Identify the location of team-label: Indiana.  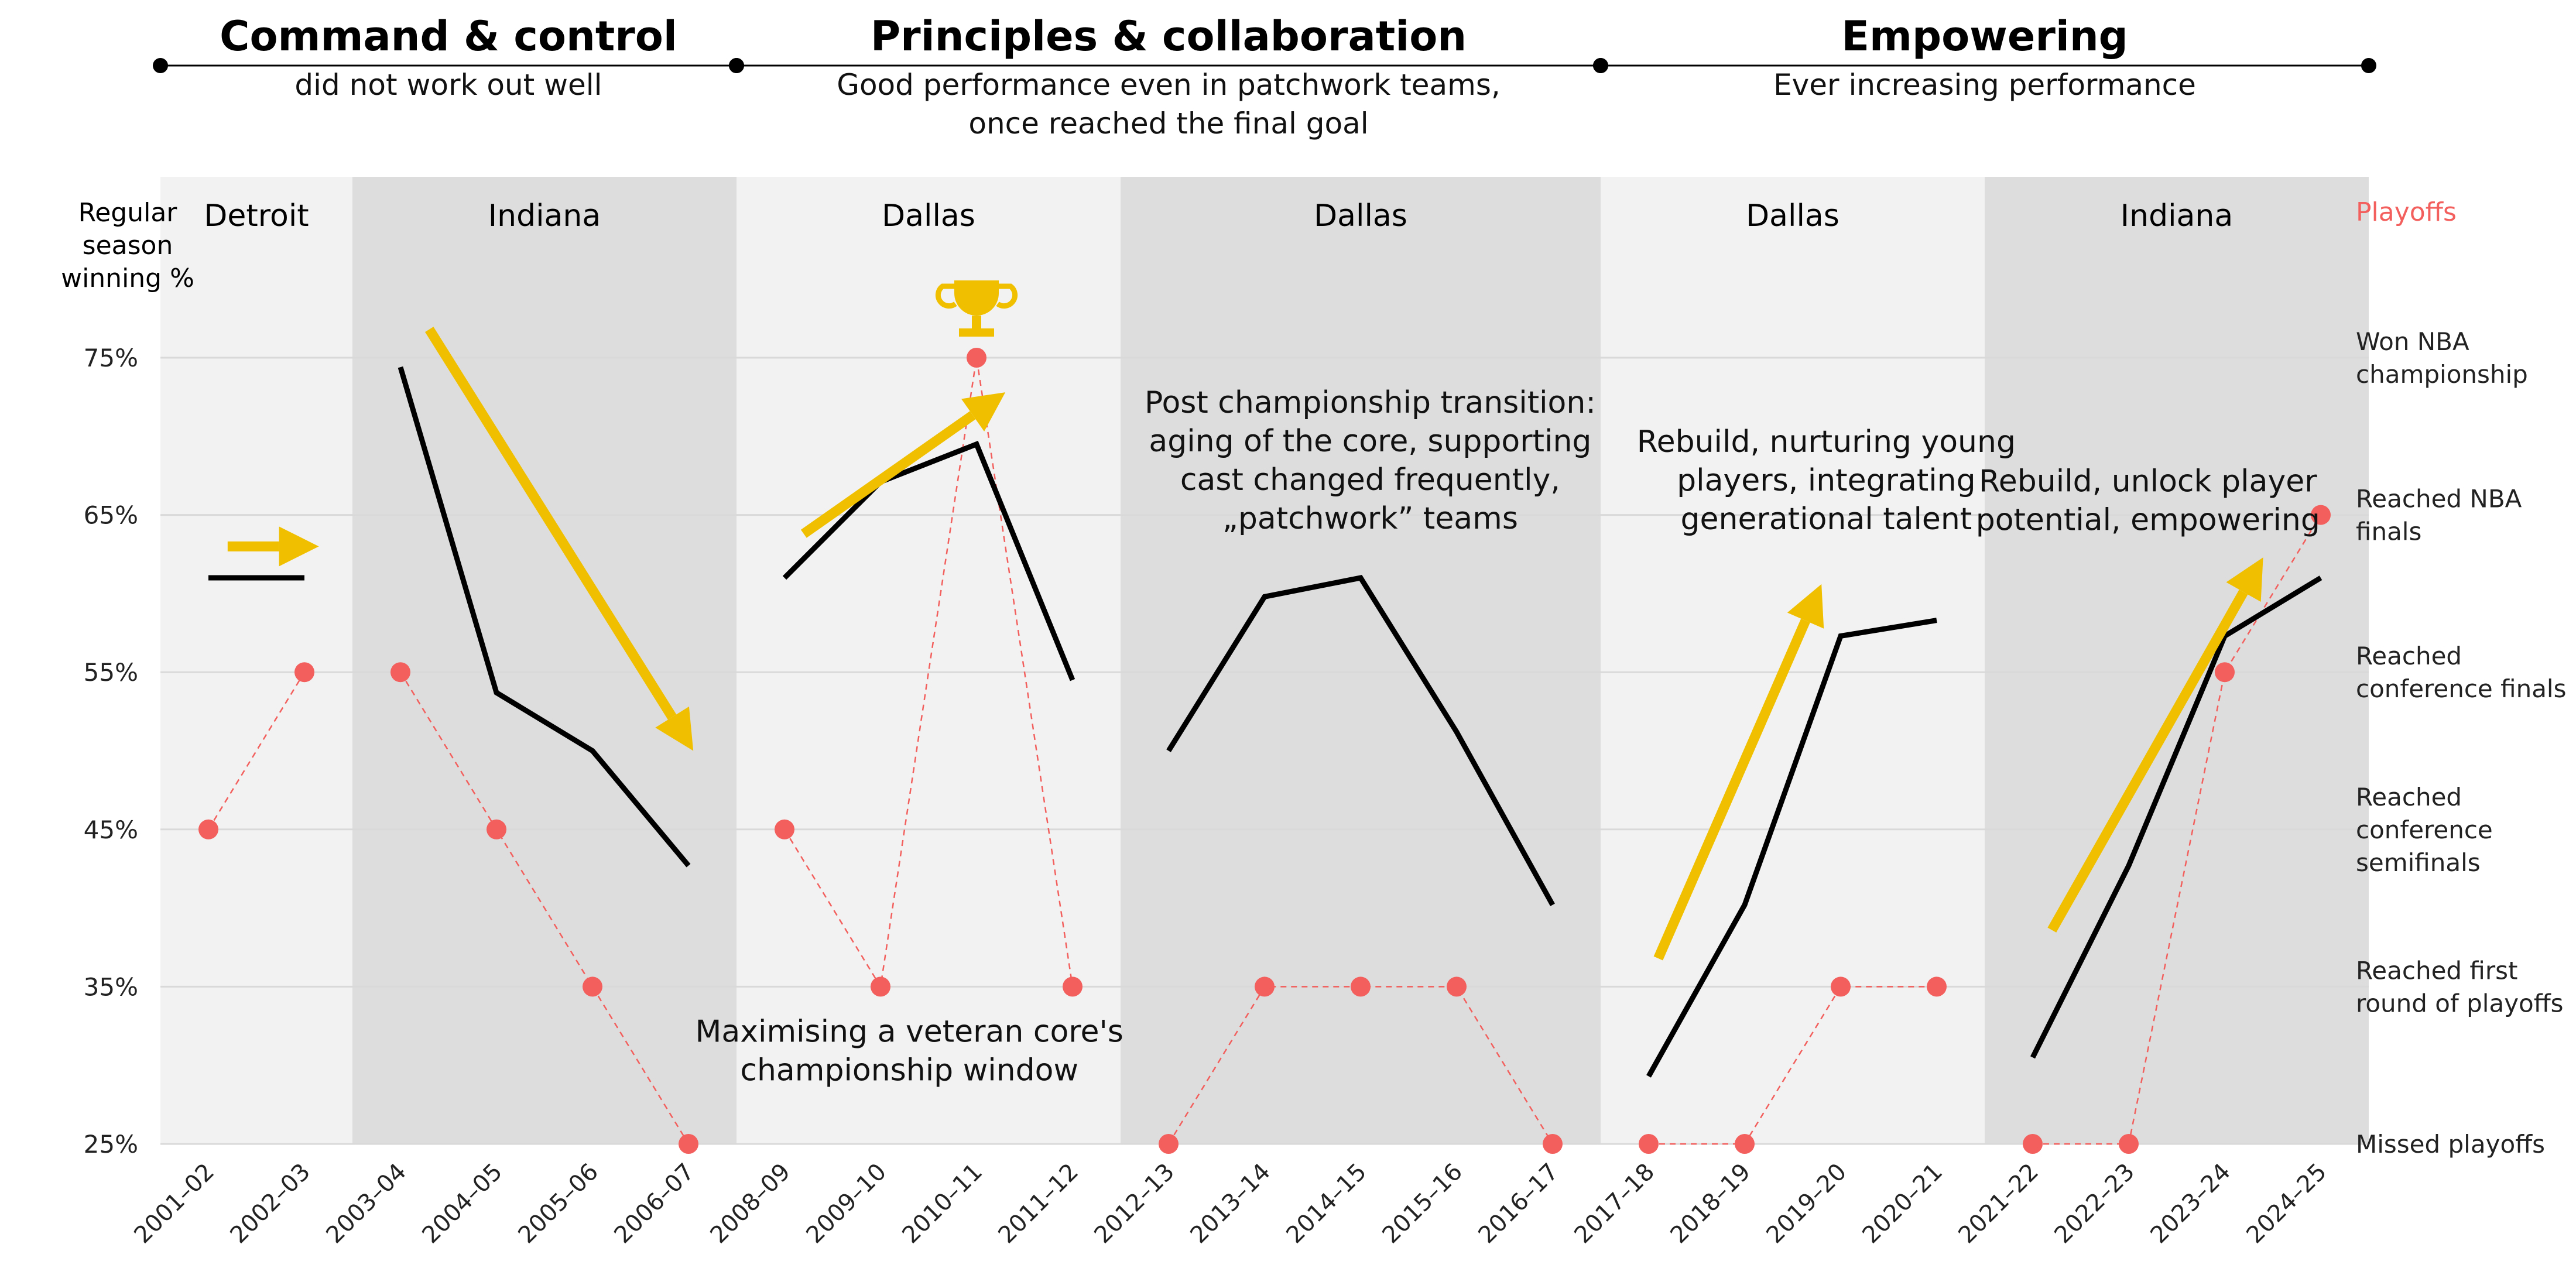
(544, 216).